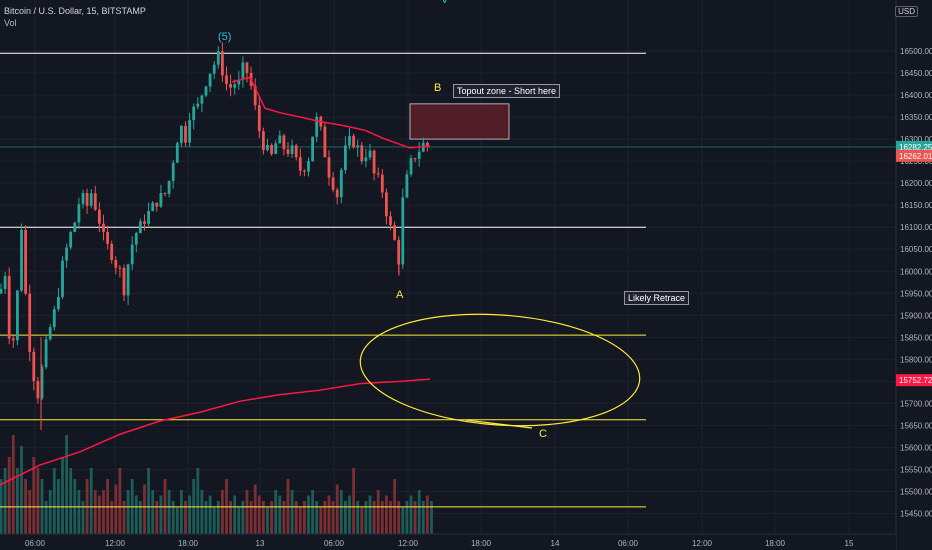 The width and height of the screenshot is (932, 550). What do you see at coordinates (657, 298) in the screenshot?
I see `likely-retrace-label: Likely Retrace` at bounding box center [657, 298].